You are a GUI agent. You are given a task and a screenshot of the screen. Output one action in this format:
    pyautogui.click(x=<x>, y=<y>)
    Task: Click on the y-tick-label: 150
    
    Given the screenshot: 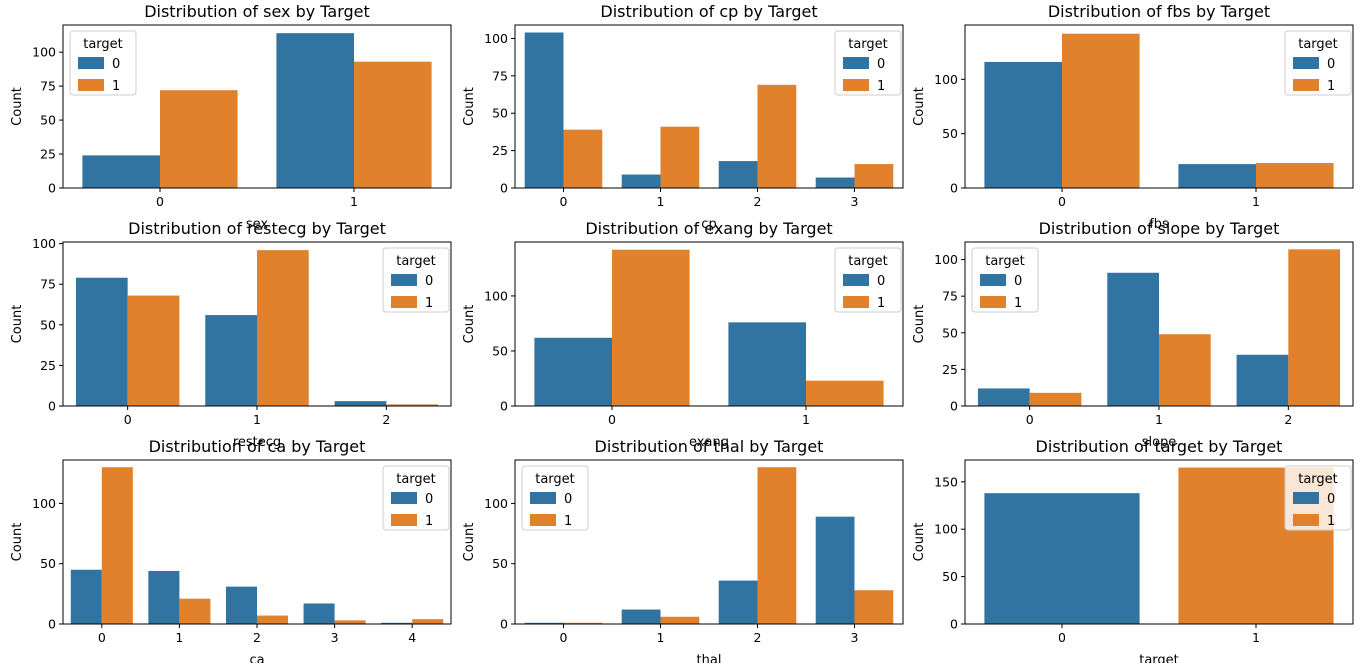 What is the action you would take?
    pyautogui.click(x=946, y=481)
    